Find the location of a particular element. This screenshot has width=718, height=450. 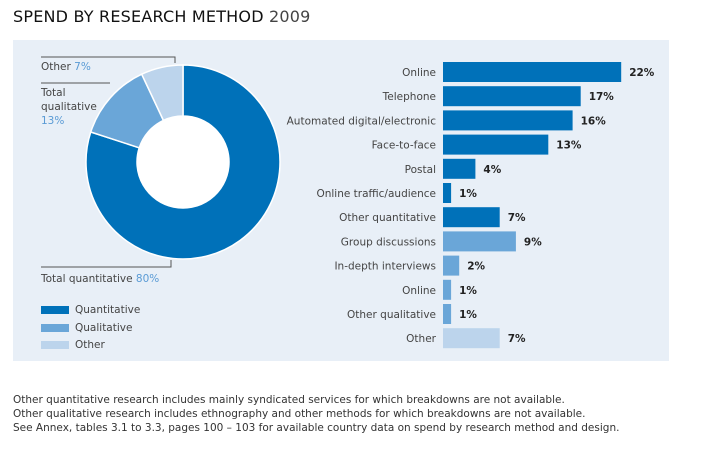

other-leader-line is located at coordinates (108, 59).